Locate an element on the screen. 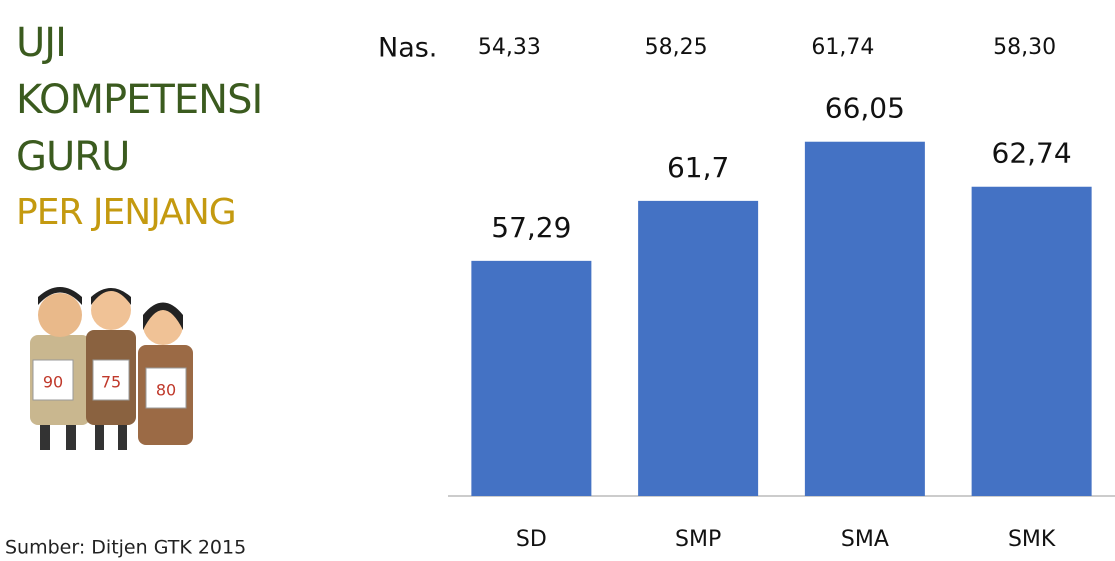 The width and height of the screenshot is (1115, 561). card-label: 75 is located at coordinates (111, 382).